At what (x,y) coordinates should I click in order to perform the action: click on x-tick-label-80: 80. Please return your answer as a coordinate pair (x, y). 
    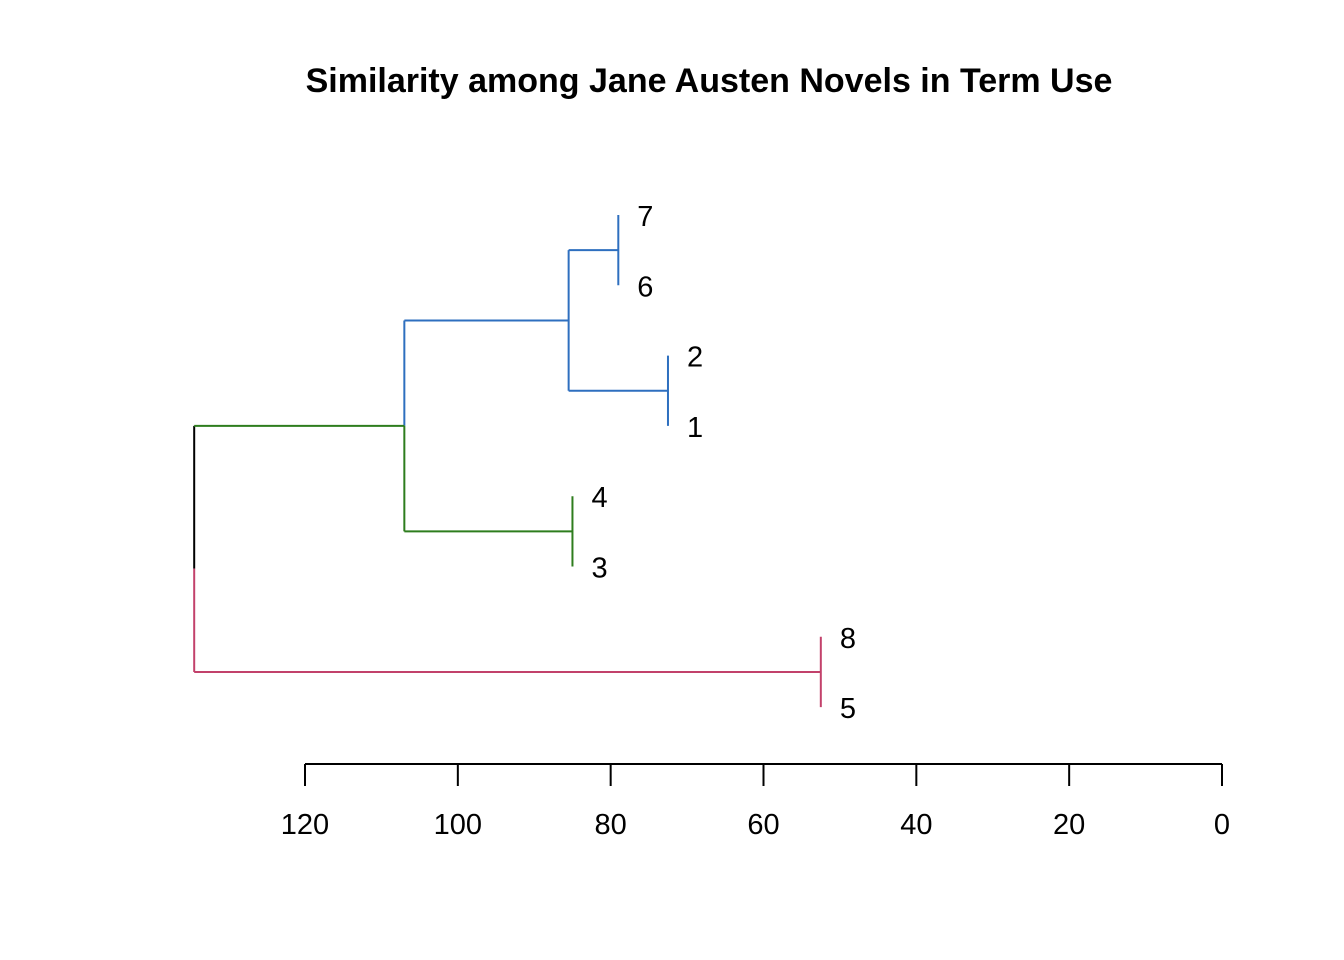
    Looking at the image, I should click on (611, 825).